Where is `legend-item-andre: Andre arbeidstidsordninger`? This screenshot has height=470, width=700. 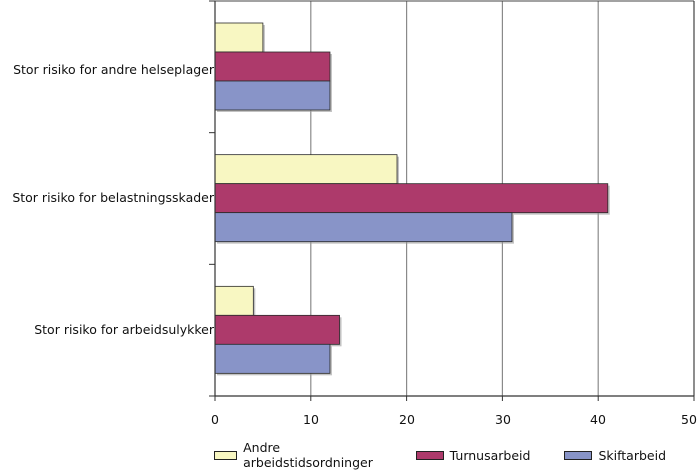
legend-item-andre: Andre arbeidstidsordninger is located at coordinates (298, 455).